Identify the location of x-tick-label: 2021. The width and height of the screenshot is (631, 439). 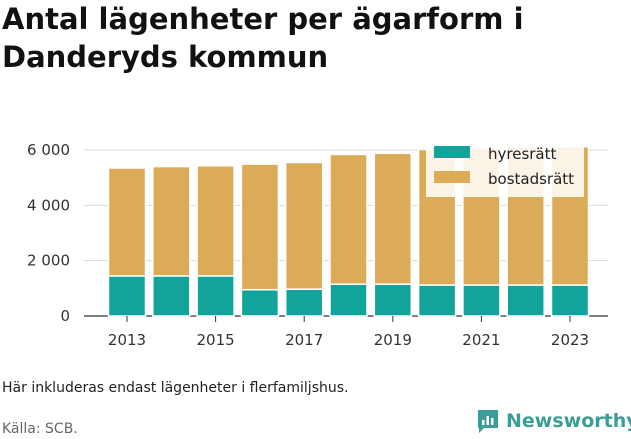
(481, 340).